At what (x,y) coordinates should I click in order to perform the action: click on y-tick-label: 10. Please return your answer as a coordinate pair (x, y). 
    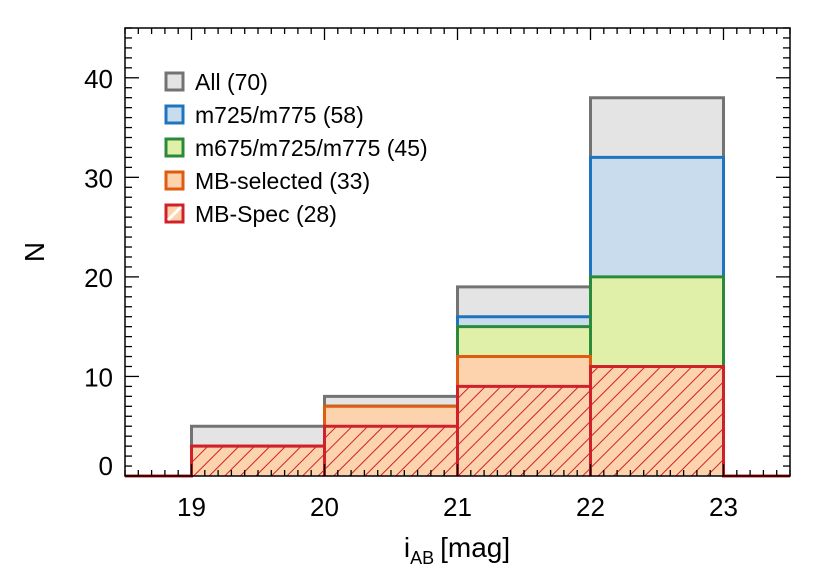
    Looking at the image, I should click on (98, 377).